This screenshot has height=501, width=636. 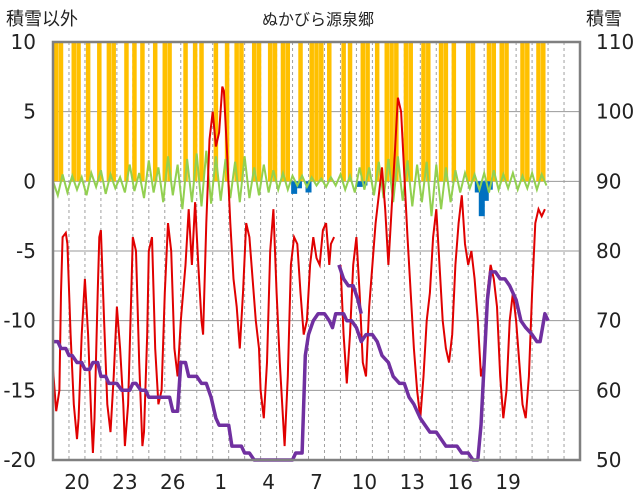 I want to click on temp-change-line, so click(x=300, y=183).